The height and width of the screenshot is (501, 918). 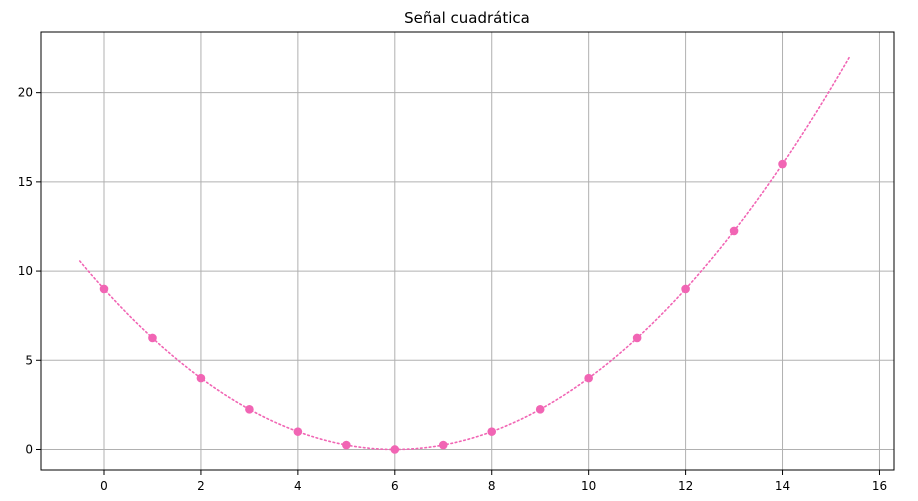 What do you see at coordinates (782, 486) in the screenshot?
I see `x-tick-label: 14` at bounding box center [782, 486].